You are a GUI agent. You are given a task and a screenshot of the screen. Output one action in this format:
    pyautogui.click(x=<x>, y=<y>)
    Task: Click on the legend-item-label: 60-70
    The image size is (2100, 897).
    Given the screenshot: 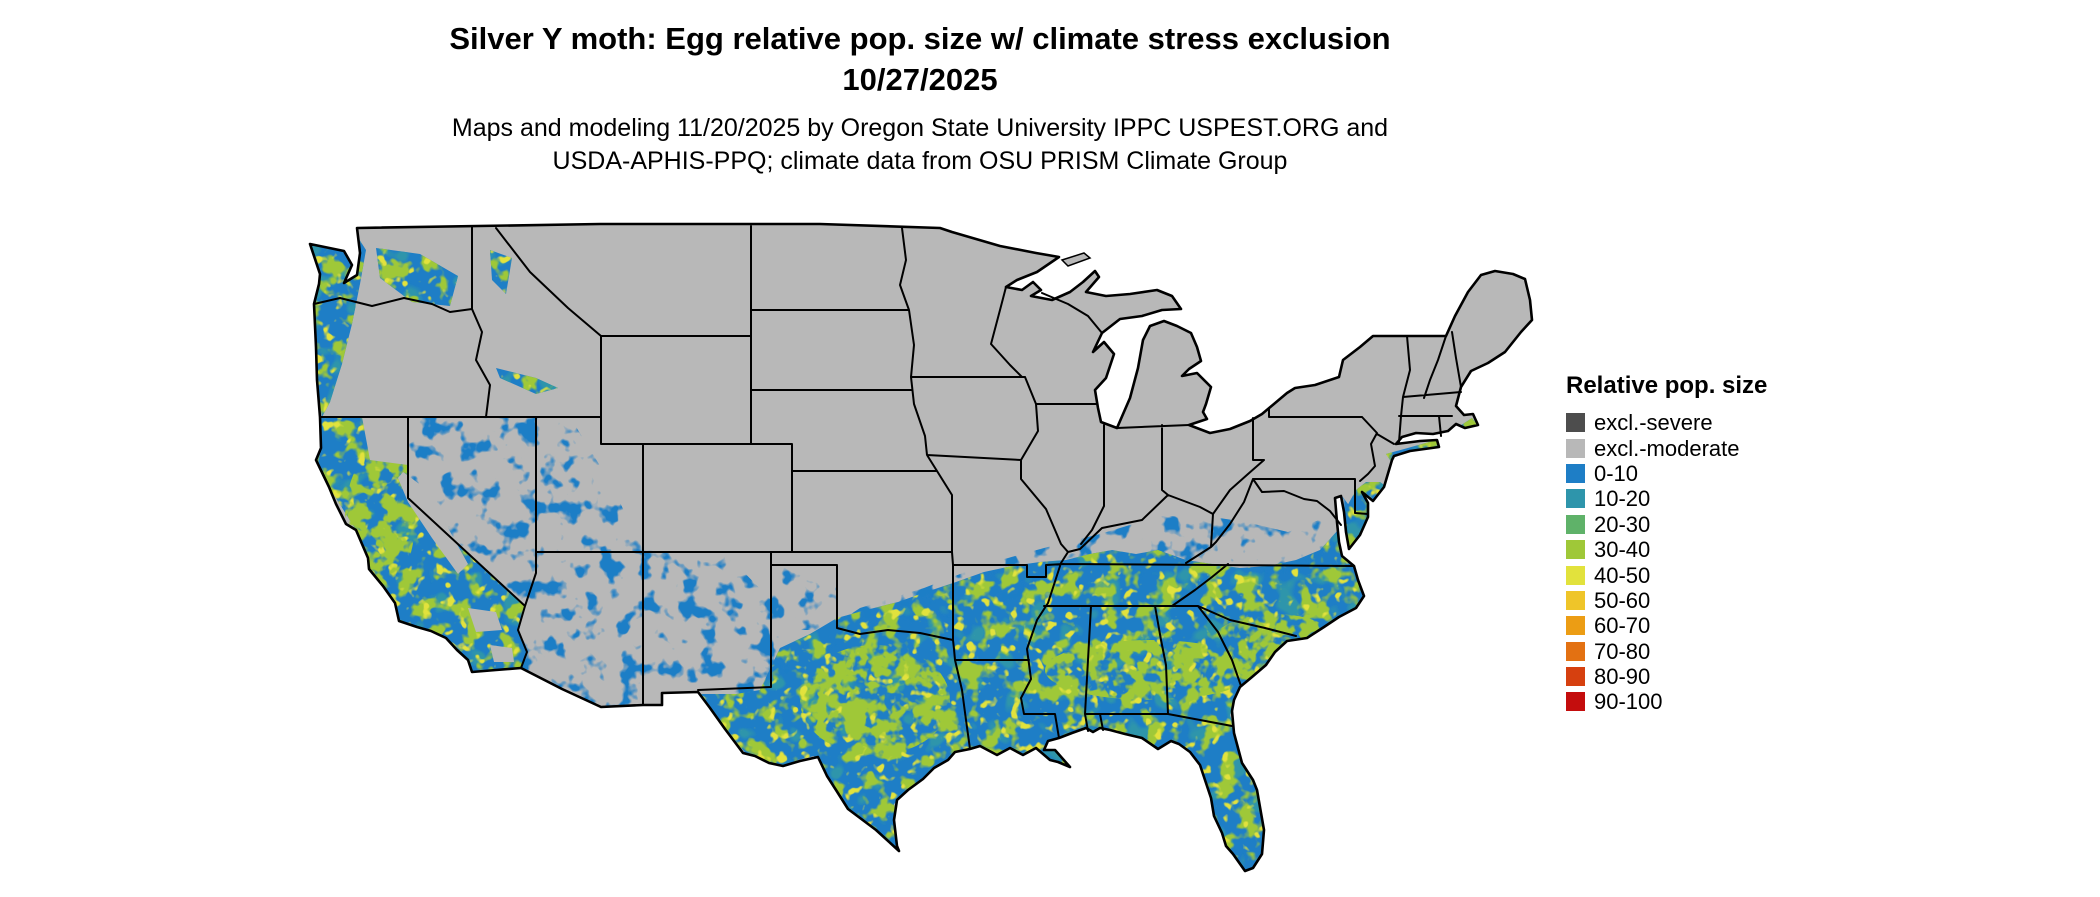 What is the action you would take?
    pyautogui.click(x=1622, y=626)
    